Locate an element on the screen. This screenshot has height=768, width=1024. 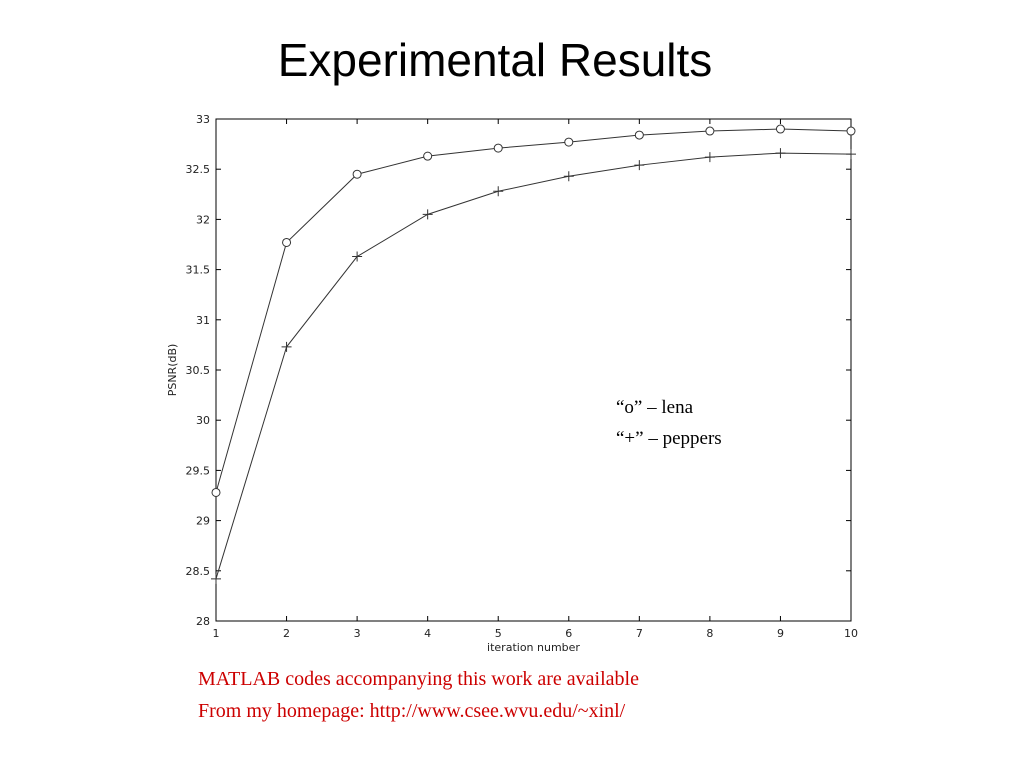
x-tick-label: 5 is located at coordinates (498, 633).